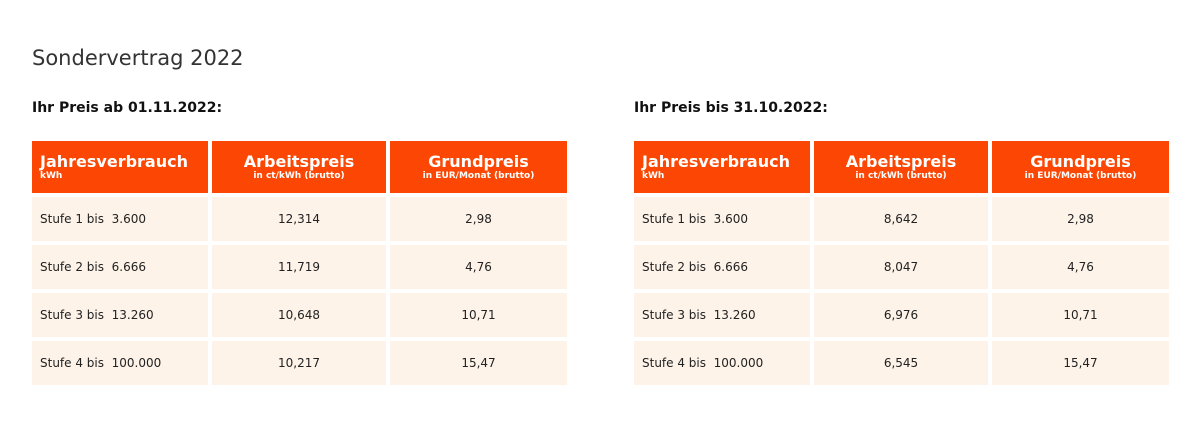 This screenshot has height=427, width=1200. I want to click on cell-arbeitspreis: 12,314, so click(299, 219).